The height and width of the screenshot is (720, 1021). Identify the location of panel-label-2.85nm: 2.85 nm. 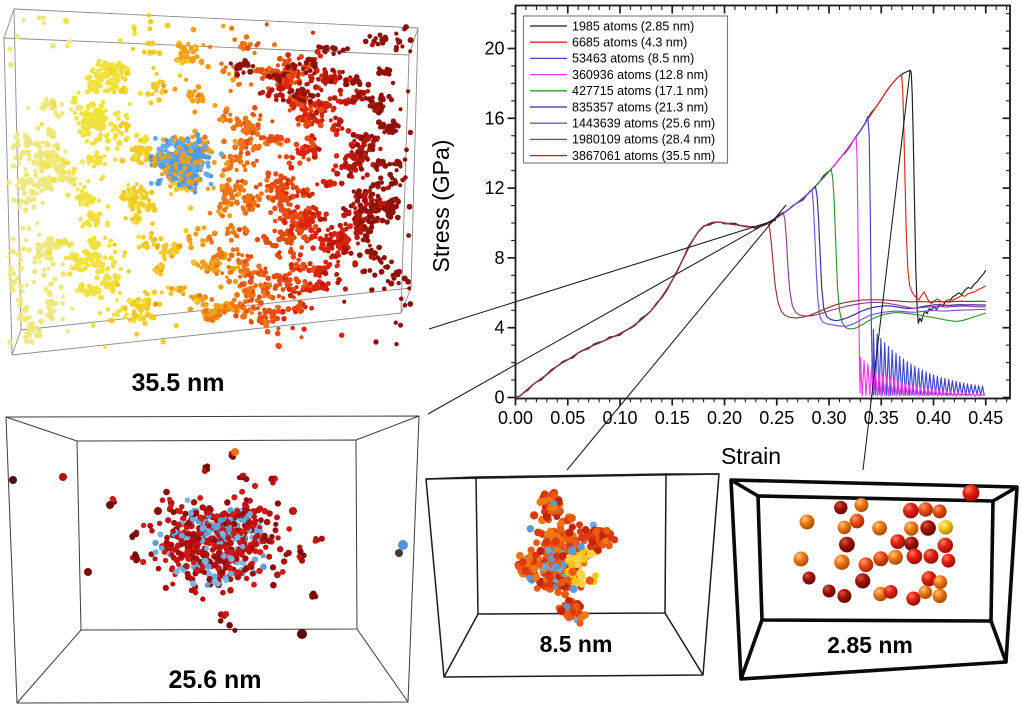
(870, 645).